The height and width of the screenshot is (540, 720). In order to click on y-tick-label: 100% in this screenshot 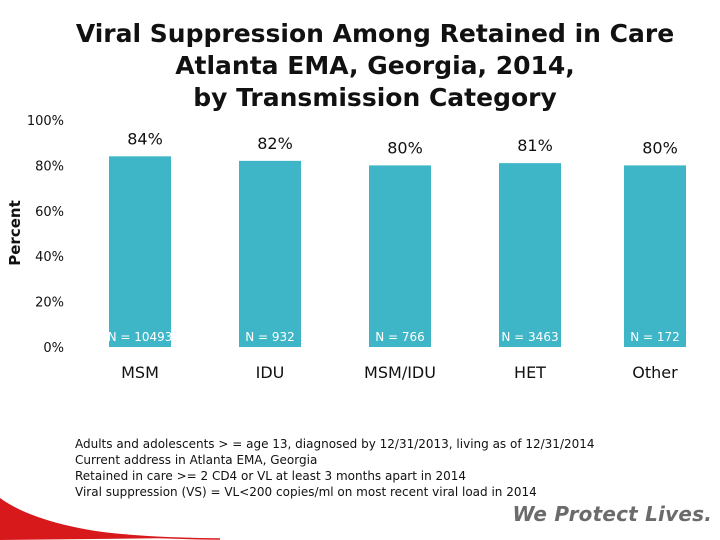, I will do `click(45, 121)`.